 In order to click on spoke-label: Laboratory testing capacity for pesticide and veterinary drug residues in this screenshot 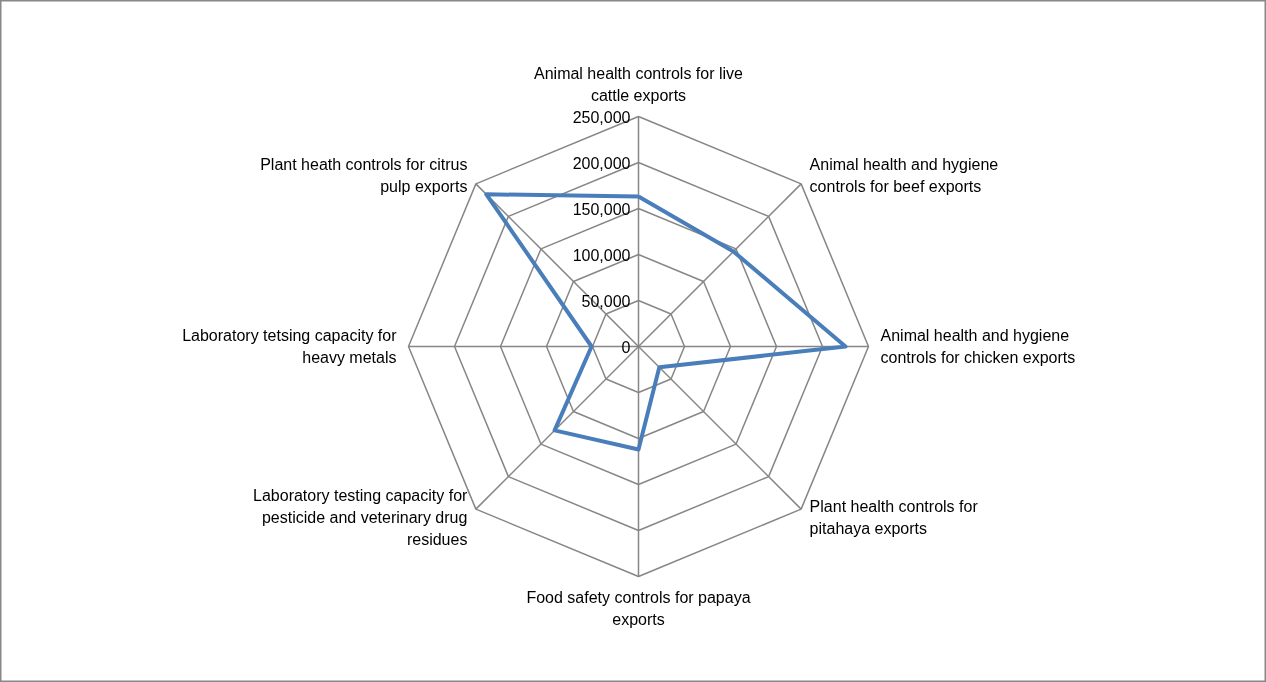, I will do `click(361, 518)`.